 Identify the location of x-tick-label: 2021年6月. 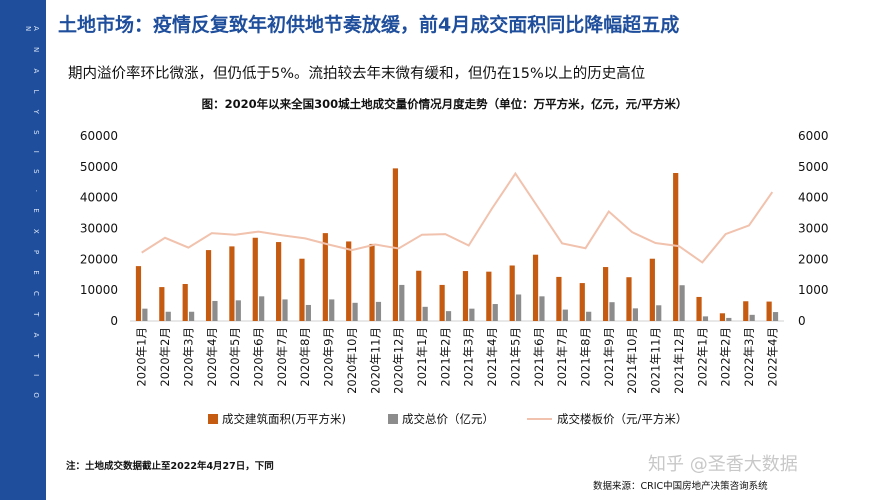
(539, 357).